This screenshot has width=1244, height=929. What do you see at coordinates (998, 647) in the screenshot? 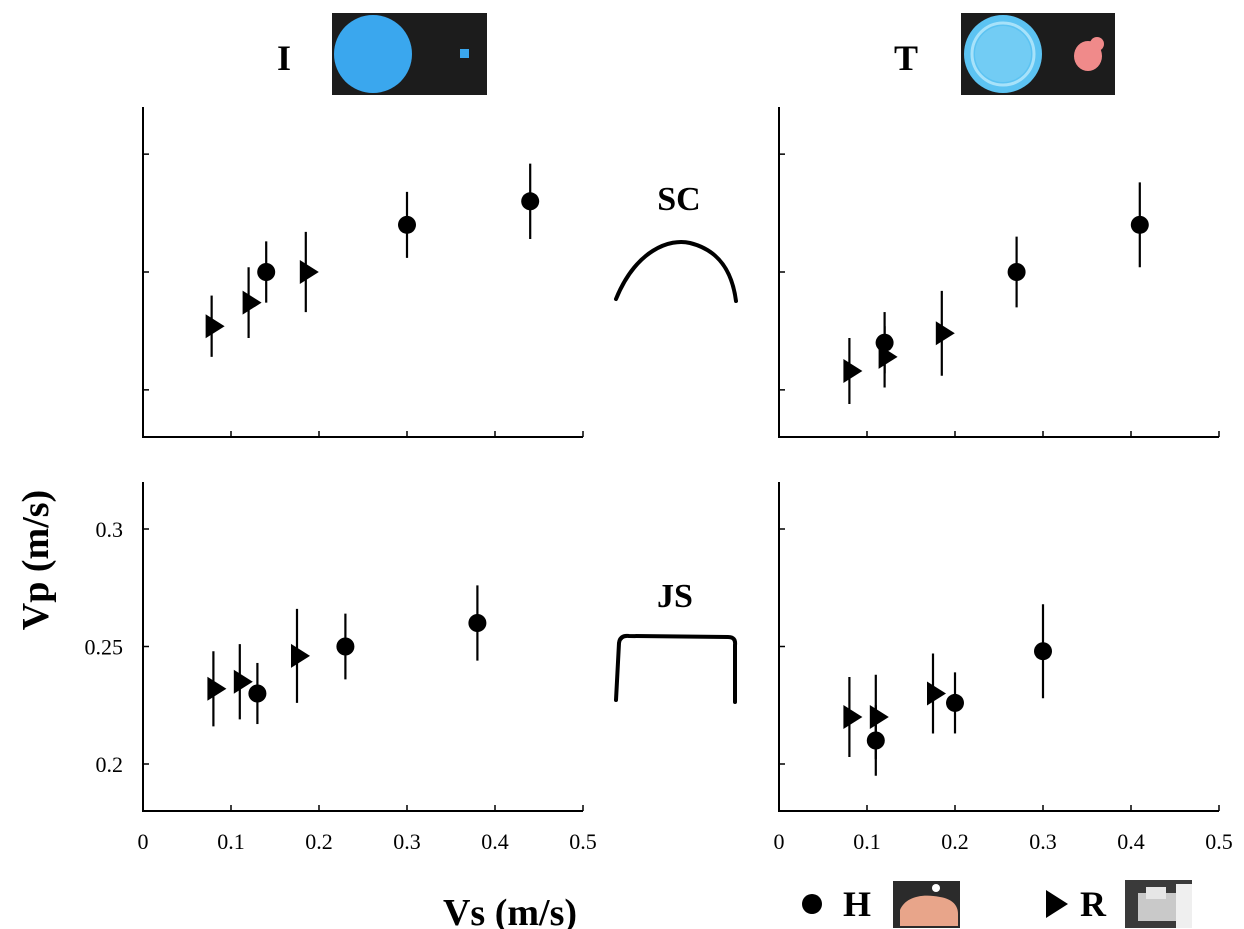
I see `axes-t-js` at bounding box center [998, 647].